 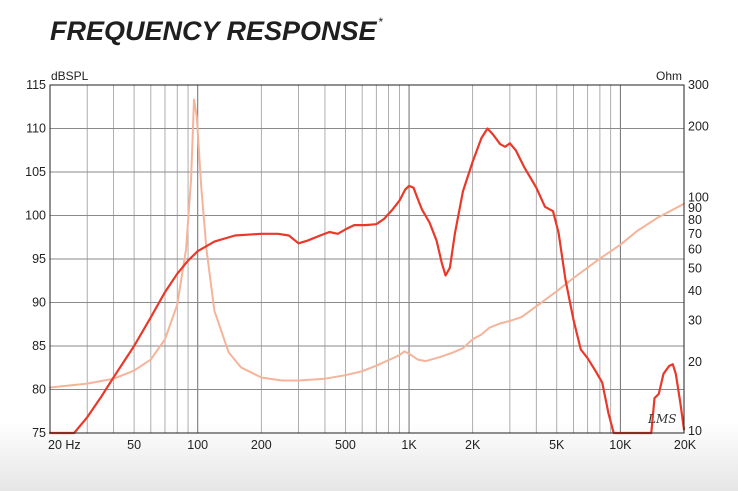 I want to click on y-left-tick-label: 80, so click(x=39, y=390).